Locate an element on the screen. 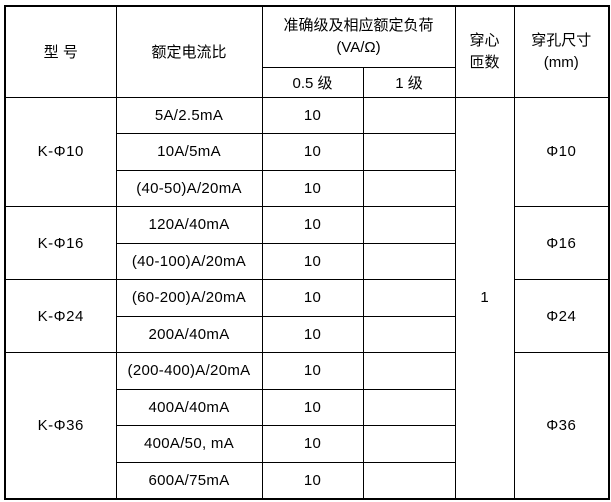 This screenshot has width=611, height=502. ratio-cell: (40-100)A/20mA is located at coordinates (189, 261).